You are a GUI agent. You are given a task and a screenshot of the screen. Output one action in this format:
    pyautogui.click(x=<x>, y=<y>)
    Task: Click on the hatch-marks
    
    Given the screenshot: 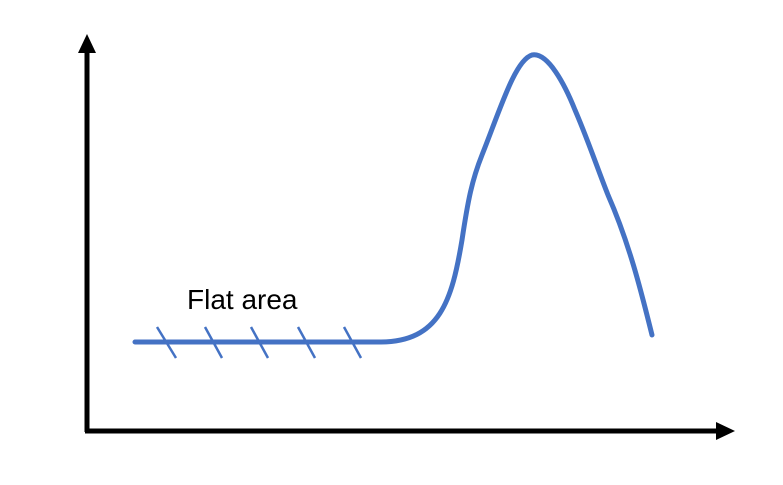 What is the action you would take?
    pyautogui.click(x=259, y=342)
    